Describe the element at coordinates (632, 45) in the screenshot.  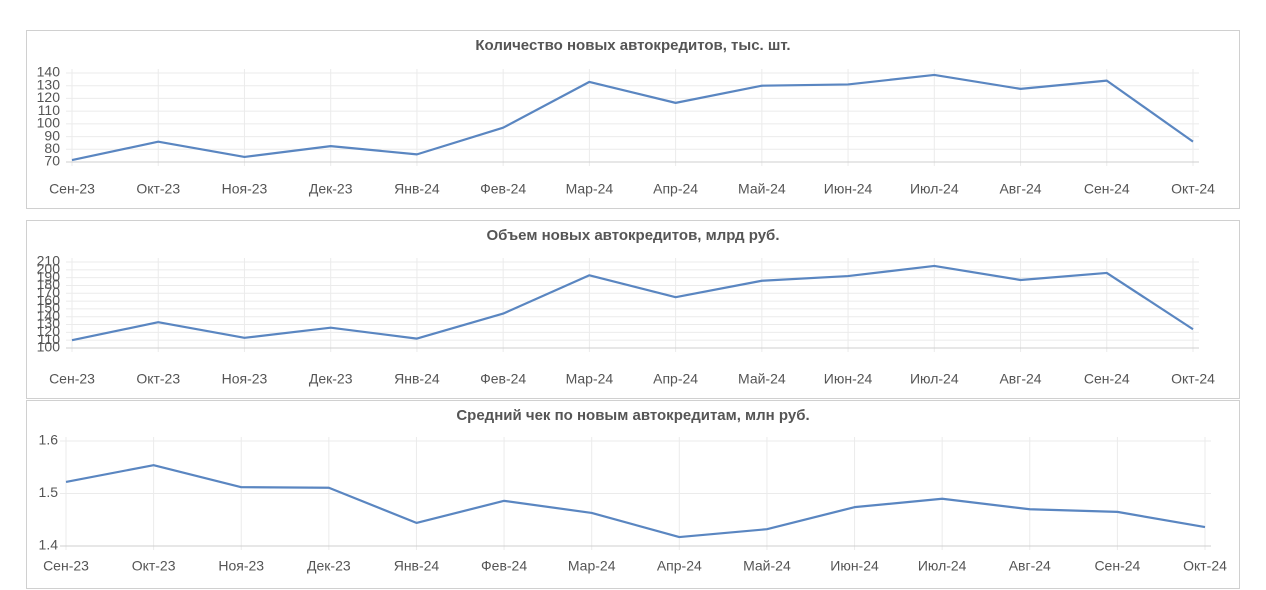
I see `chart-title: Количество новых автокредитов, тыс. шт.` at that location.